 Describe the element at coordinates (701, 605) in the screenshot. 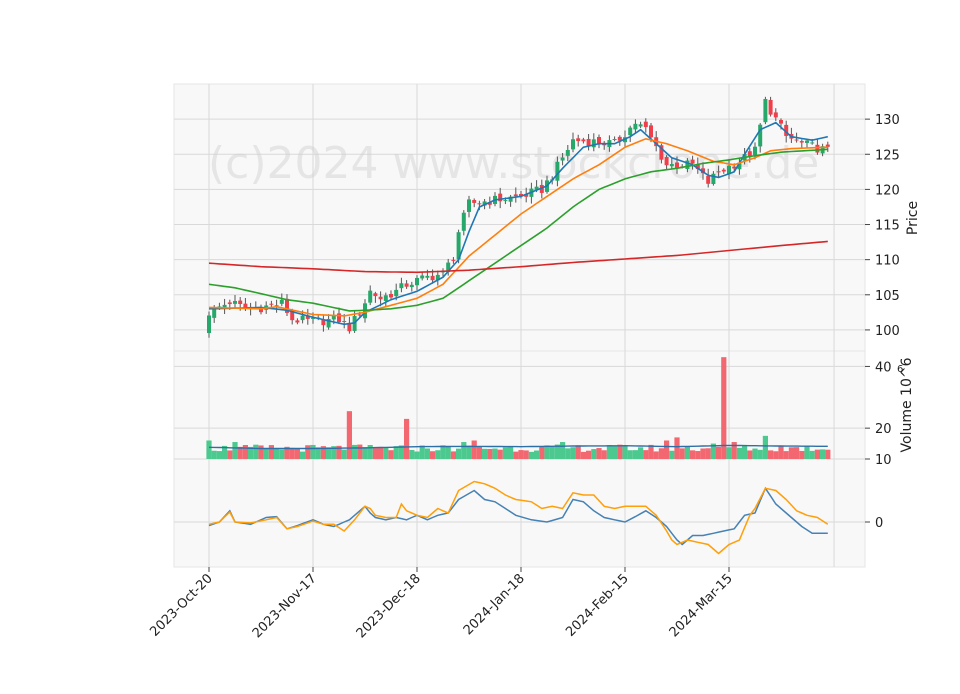

I see `x-tick-label: 2024-Mar-15` at that location.